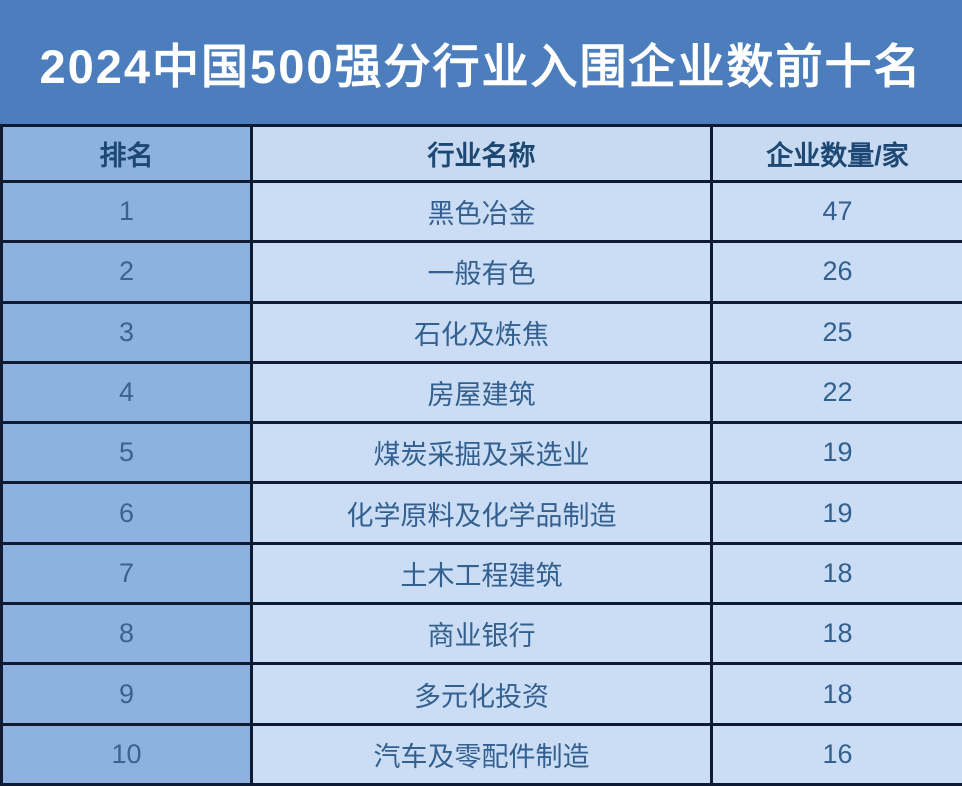  I want to click on rank-cell: 7, so click(126, 573).